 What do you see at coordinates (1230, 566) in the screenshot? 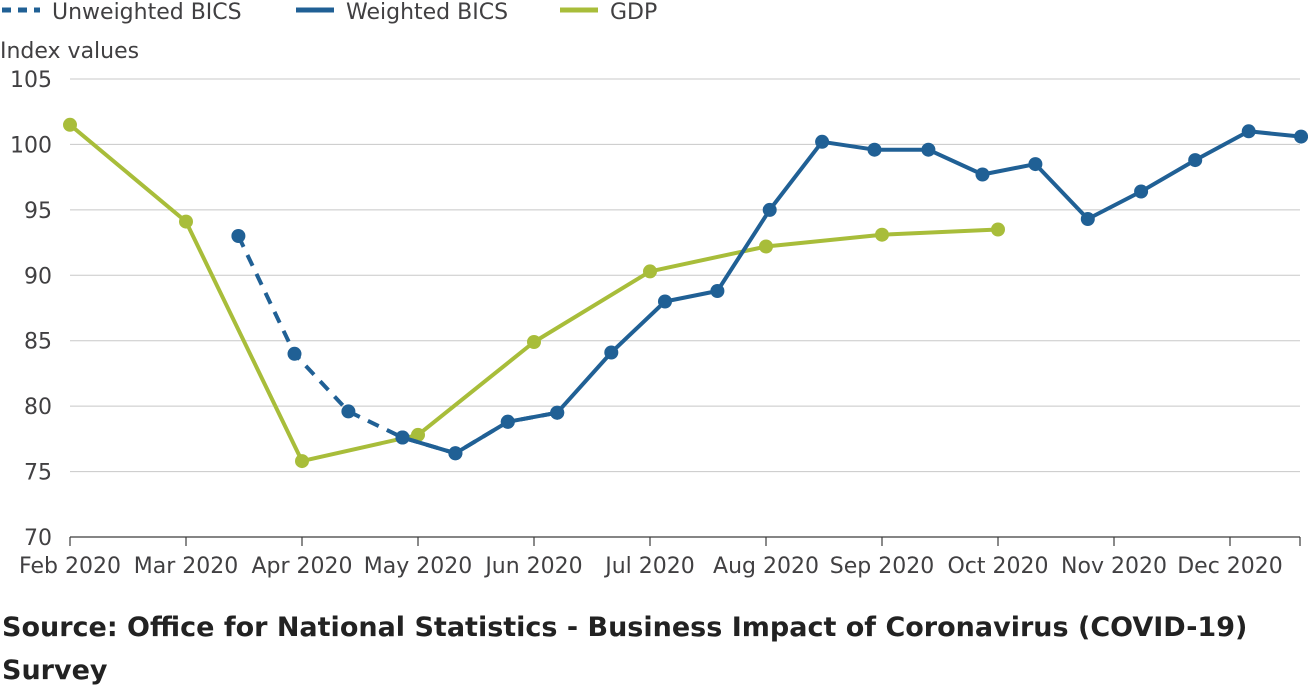
I see `x-tick-label: Dec 2020` at bounding box center [1230, 566].